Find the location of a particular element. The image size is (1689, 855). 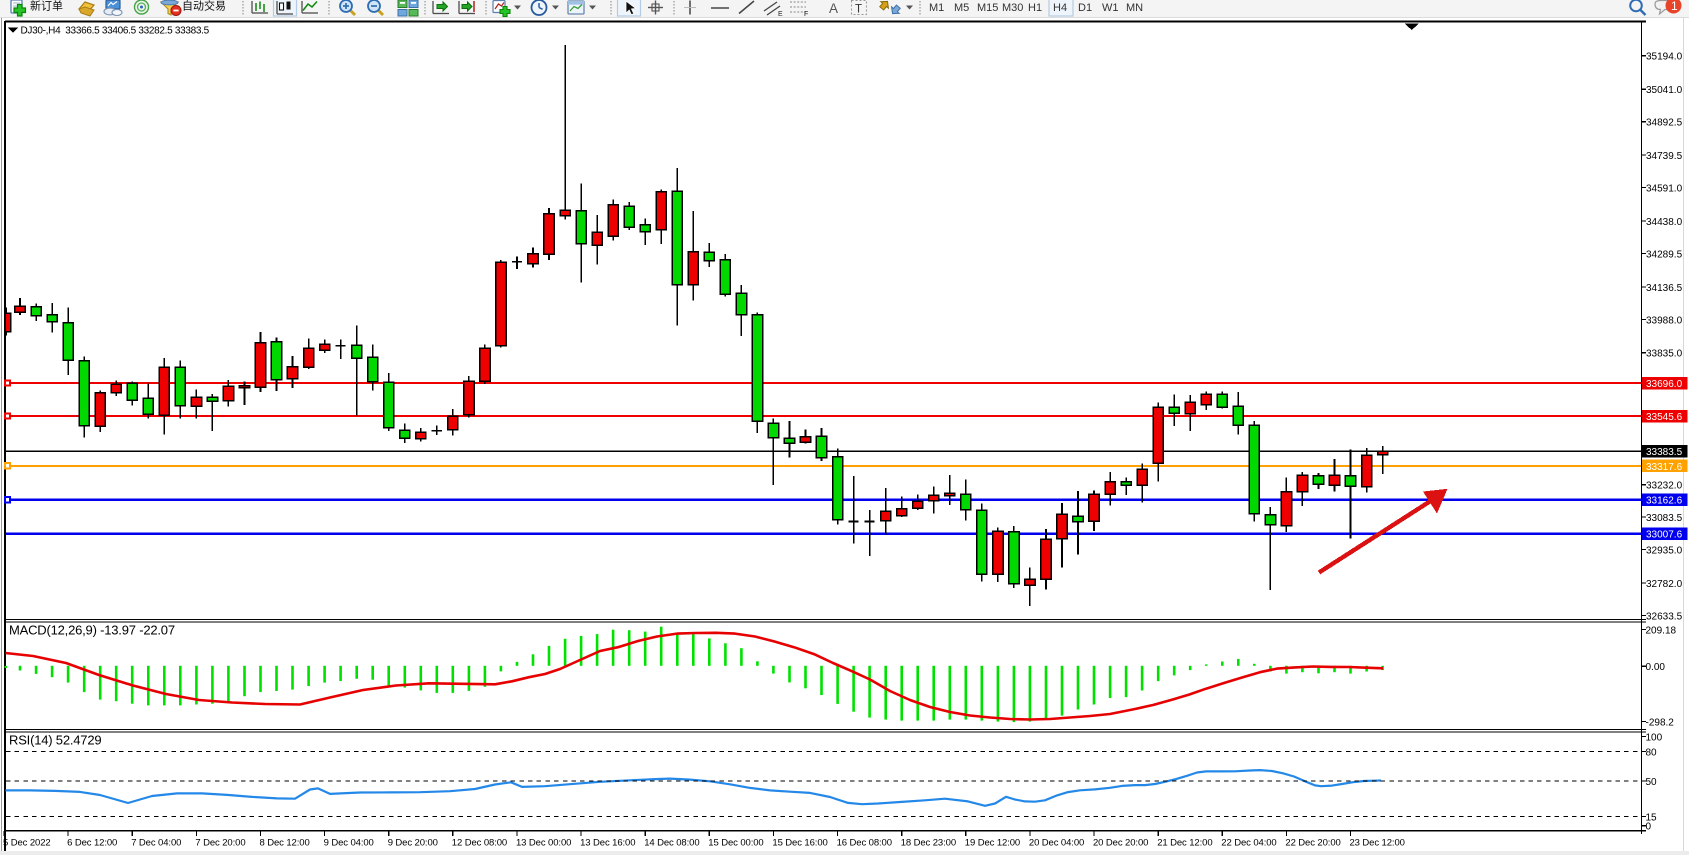

svg-text: 34892.5 is located at coordinates (1664, 123).